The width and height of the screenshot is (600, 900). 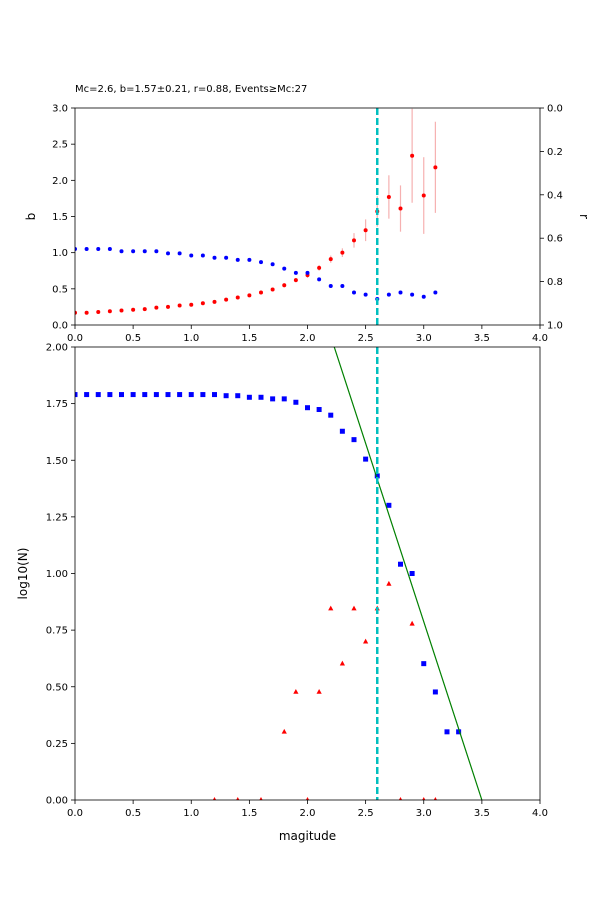 What do you see at coordinates (555, 239) in the screenshot?
I see `y2-tick-label: 0.6` at bounding box center [555, 239].